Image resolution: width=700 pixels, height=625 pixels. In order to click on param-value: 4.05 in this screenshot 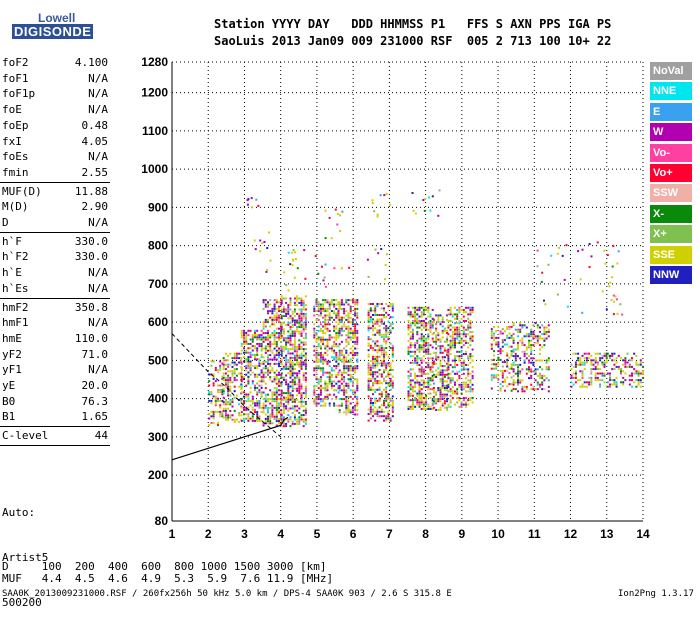, I will do `click(95, 141)`.